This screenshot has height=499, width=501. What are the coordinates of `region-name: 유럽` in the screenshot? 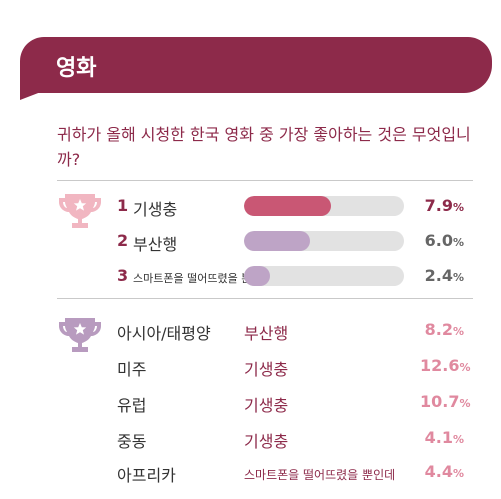 It's located at (132, 405).